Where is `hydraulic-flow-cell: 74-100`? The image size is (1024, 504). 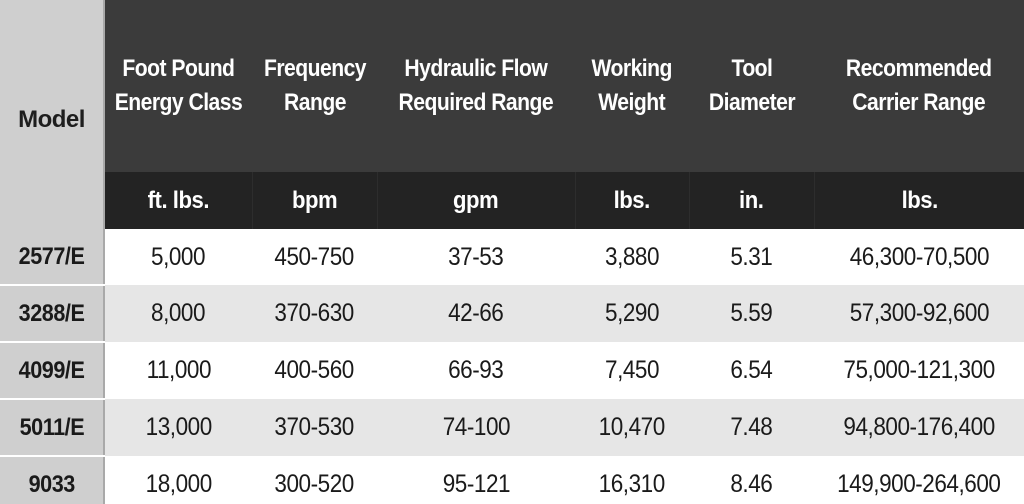 hydraulic-flow-cell: 74-100 is located at coordinates (476, 427).